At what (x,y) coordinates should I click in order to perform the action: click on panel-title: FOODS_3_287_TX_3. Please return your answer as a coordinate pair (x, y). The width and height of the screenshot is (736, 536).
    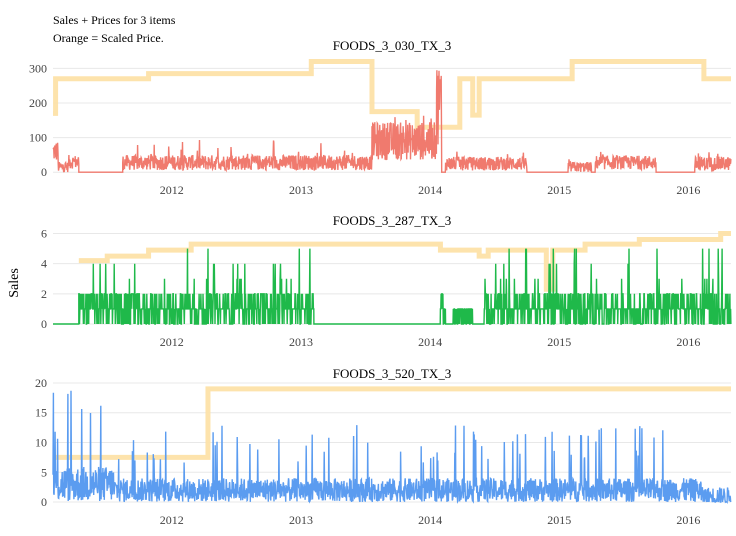
    Looking at the image, I should click on (392, 220).